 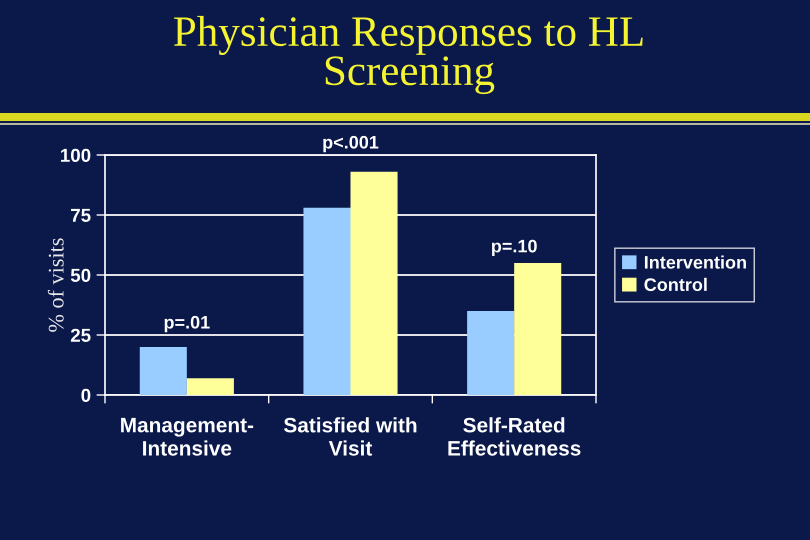 I want to click on x-tick-label: Self-Rated Effectiveness, so click(x=514, y=436).